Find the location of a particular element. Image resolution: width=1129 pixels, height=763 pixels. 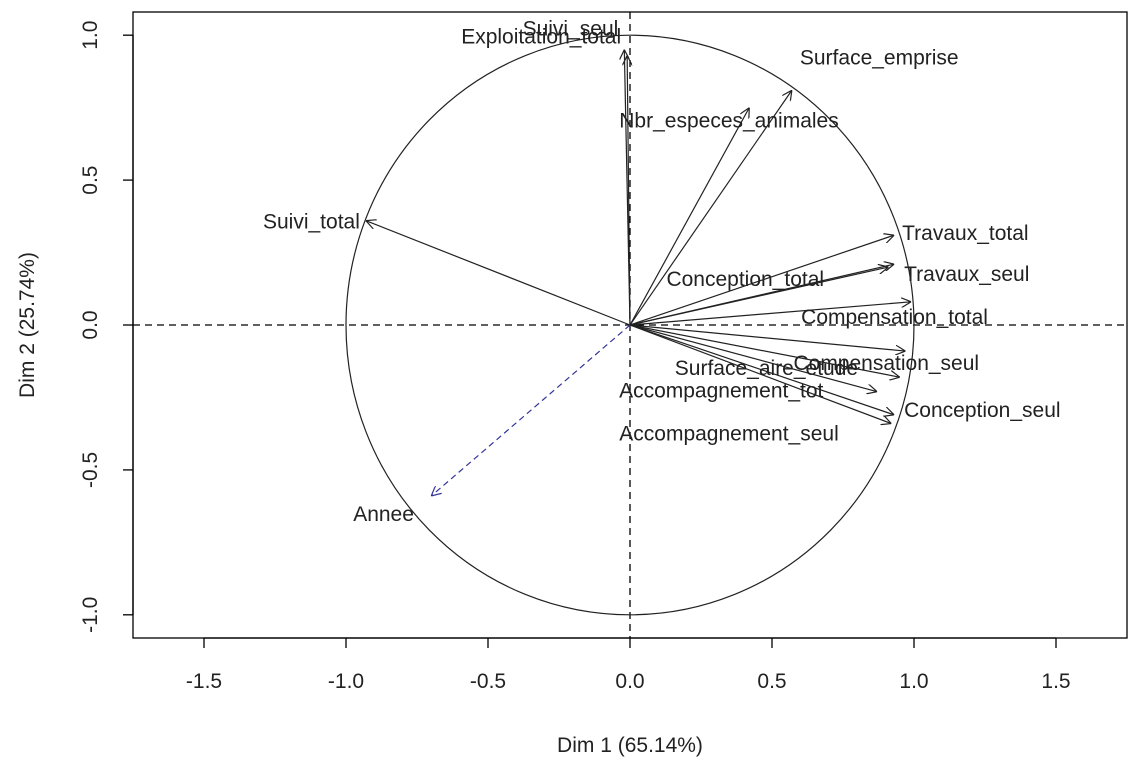

x-tick-label: -0.5 is located at coordinates (488, 681).